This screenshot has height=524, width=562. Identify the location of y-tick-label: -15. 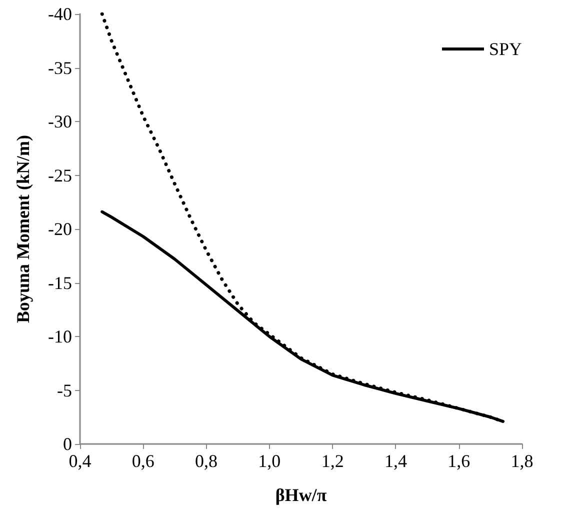
(60, 282).